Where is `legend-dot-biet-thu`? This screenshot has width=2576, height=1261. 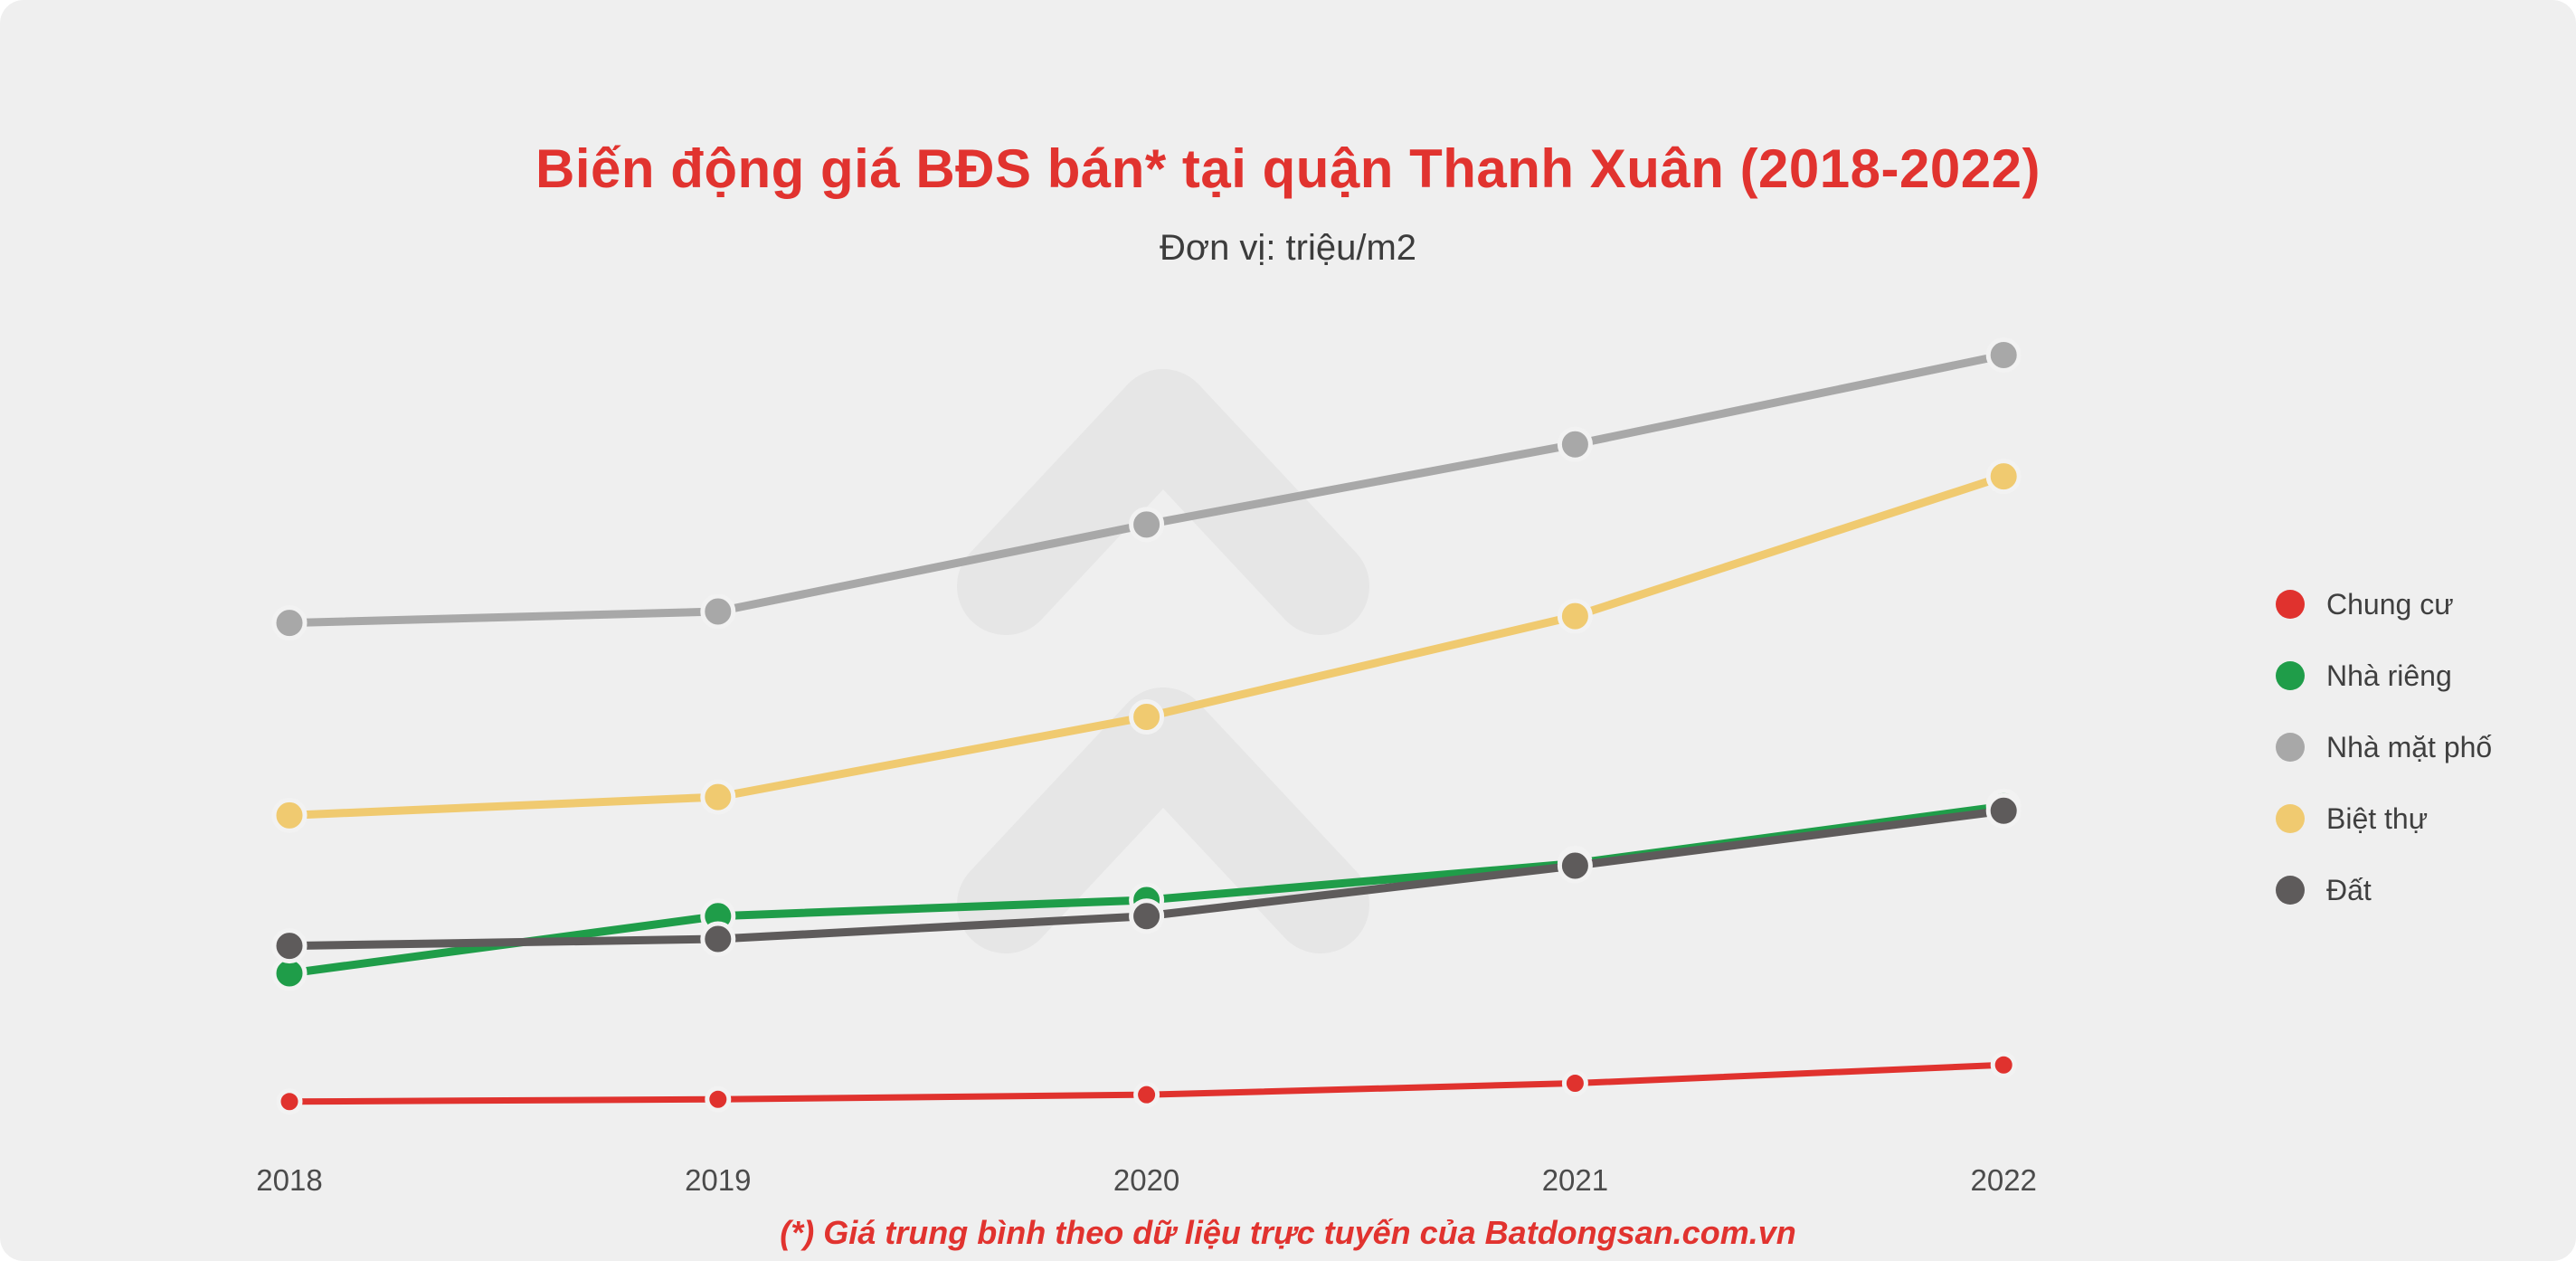
legend-dot-biet-thu is located at coordinates (2290, 818).